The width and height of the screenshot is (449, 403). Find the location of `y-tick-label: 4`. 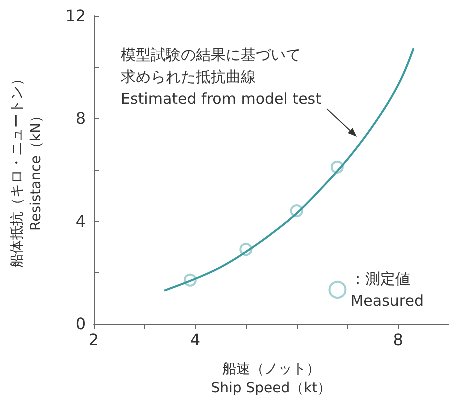

y-tick-label: 4 is located at coordinates (81, 221).